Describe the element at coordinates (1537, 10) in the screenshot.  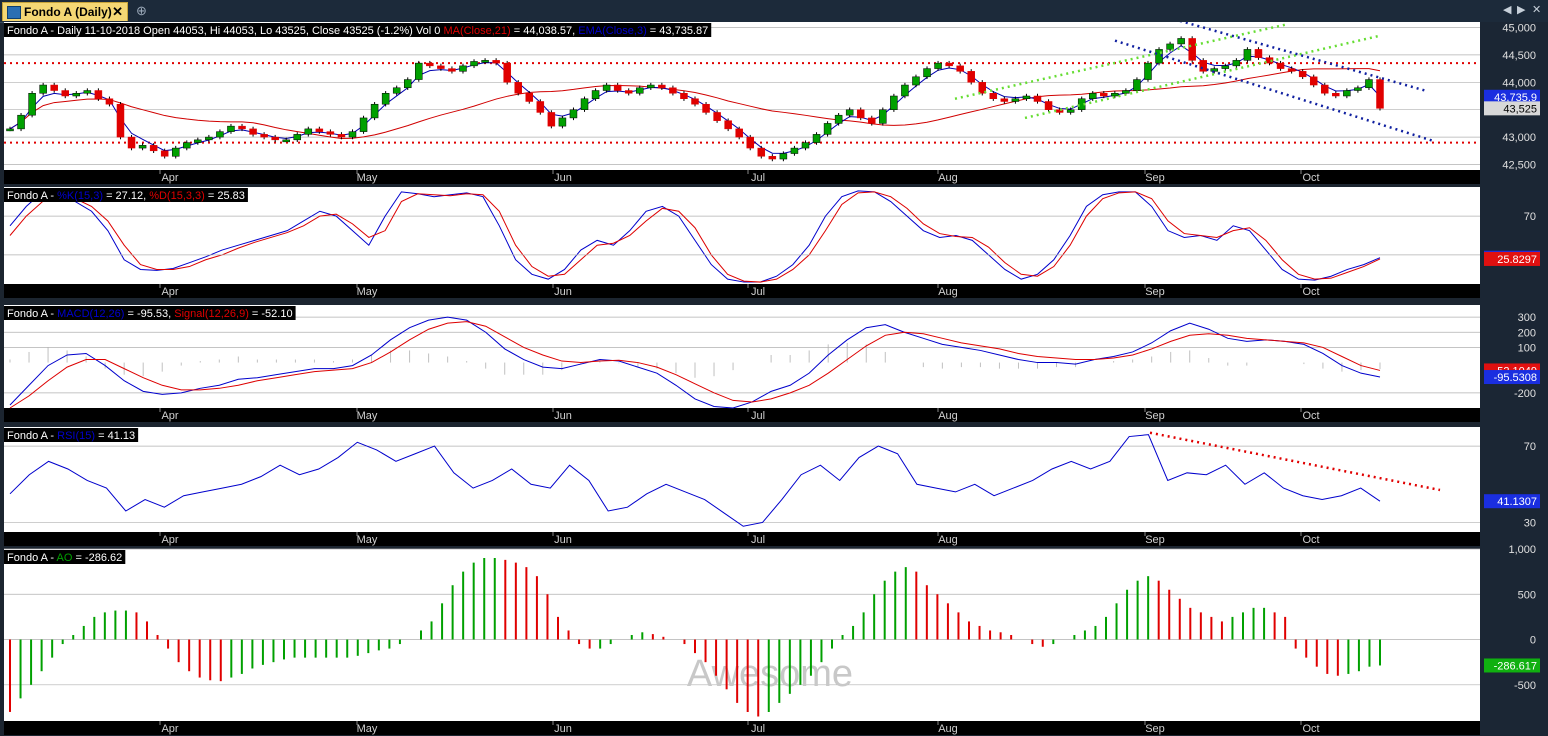
I see `close-window-icon: ✕` at that location.